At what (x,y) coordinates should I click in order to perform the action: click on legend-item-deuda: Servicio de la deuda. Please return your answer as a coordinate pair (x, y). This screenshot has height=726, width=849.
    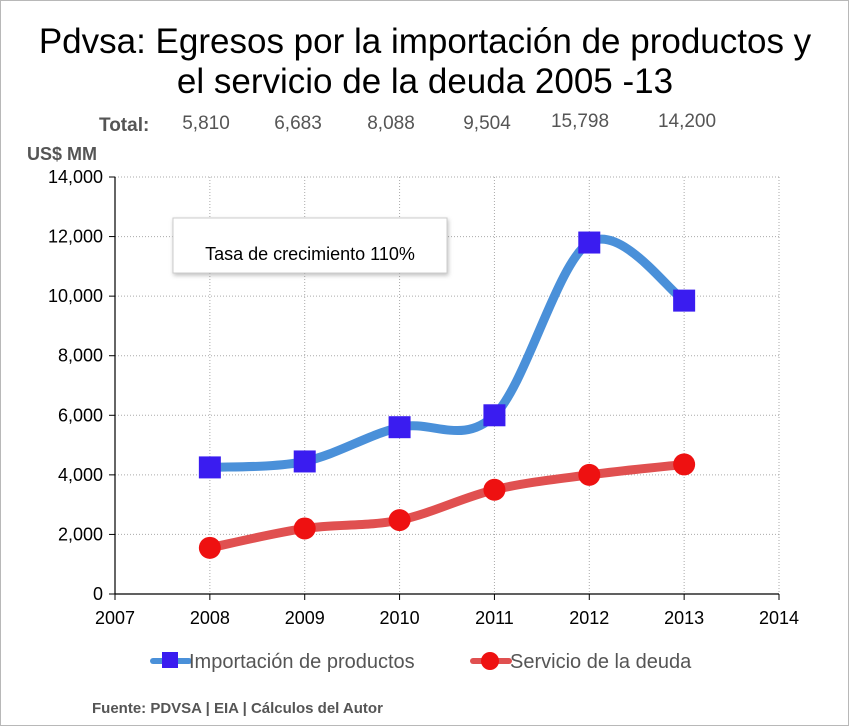
    Looking at the image, I should click on (581, 662).